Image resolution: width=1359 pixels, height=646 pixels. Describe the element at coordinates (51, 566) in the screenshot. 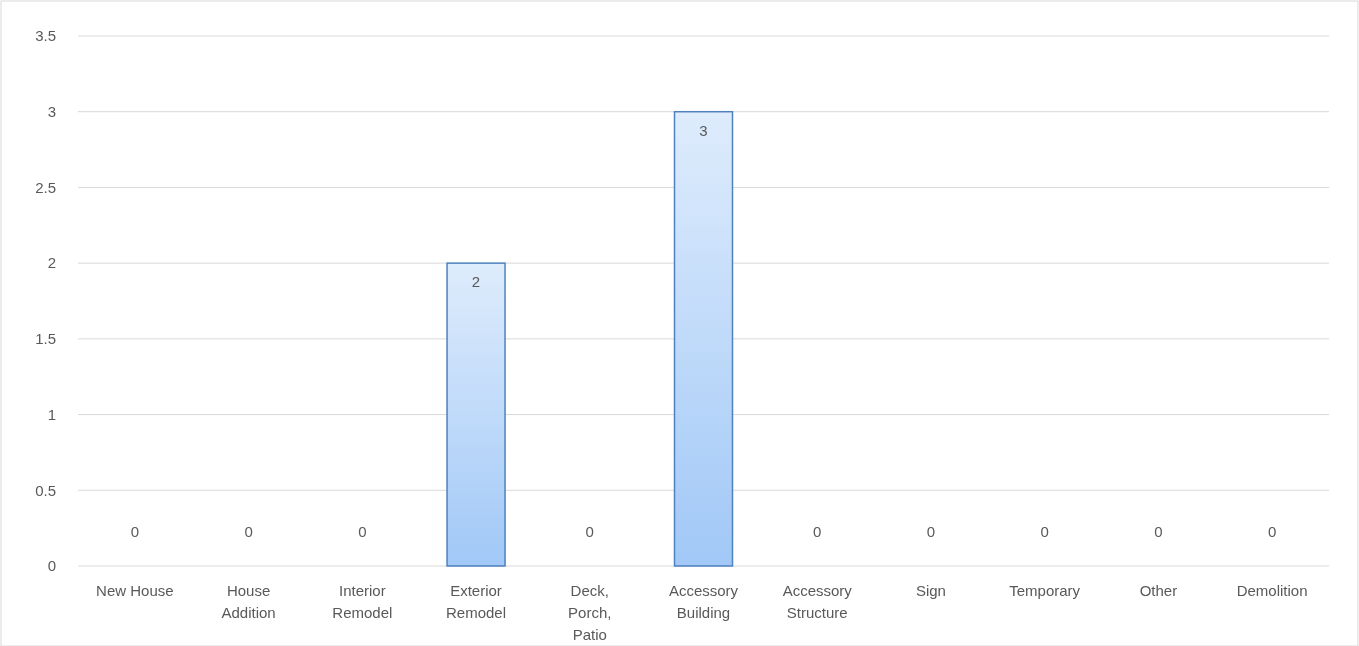

I see `y-tick-label: 0` at that location.